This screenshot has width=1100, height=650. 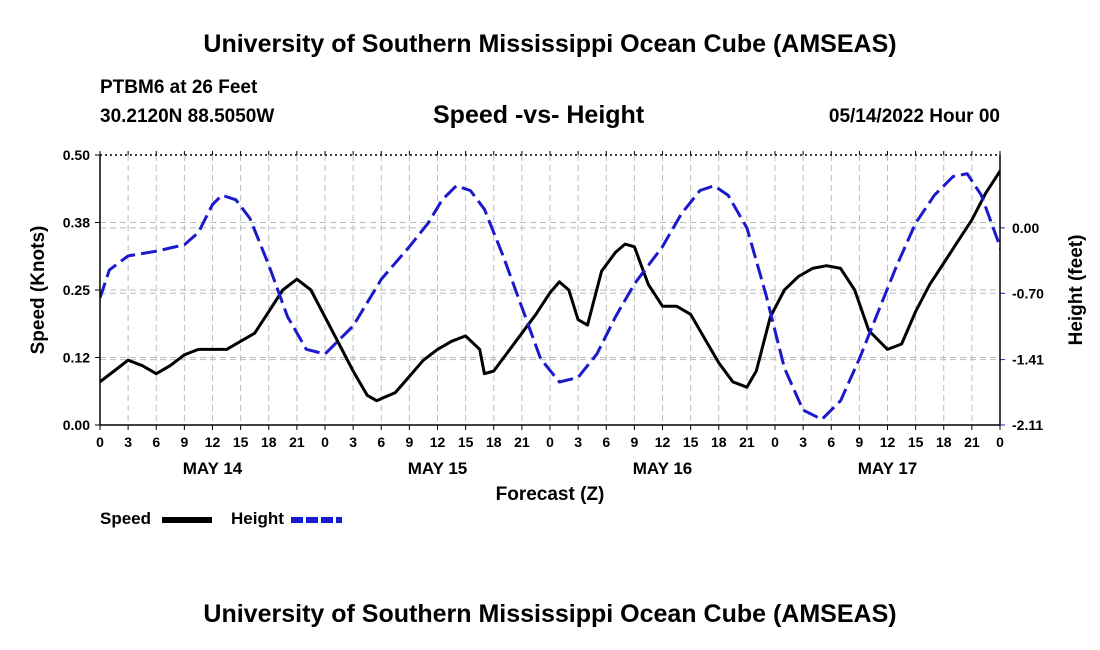 I want to click on y2-tick-label: 0.00, so click(x=1025, y=228).